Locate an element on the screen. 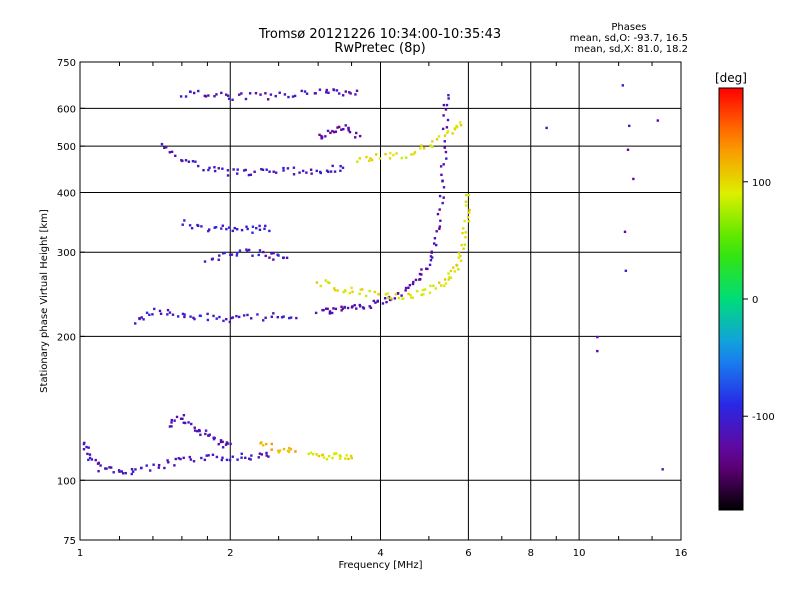  phase-stats-heading: Phases is located at coordinates (629, 27).